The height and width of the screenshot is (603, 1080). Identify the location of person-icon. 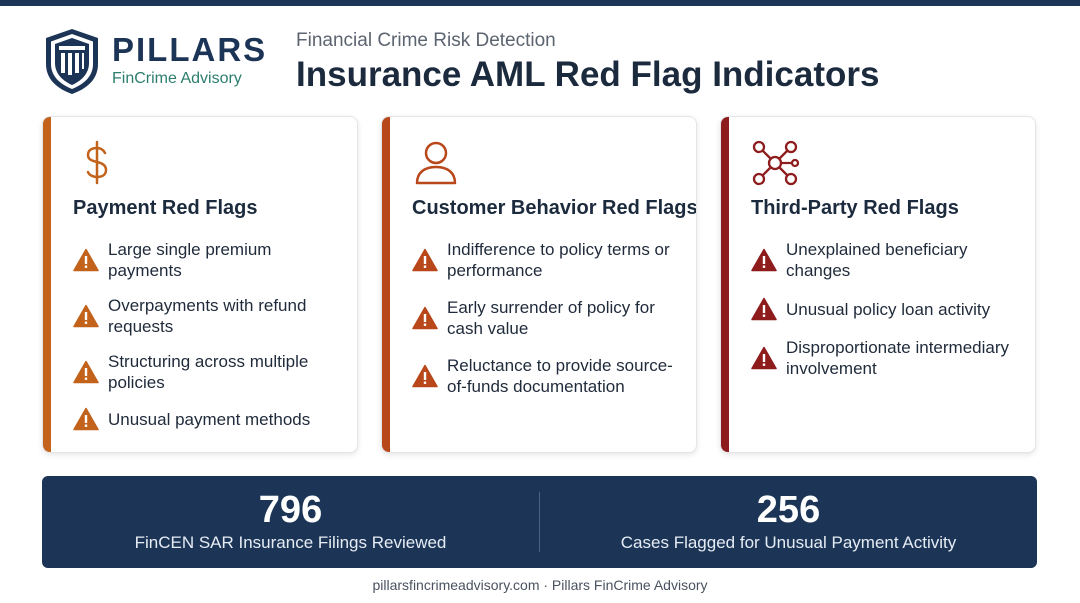
(436, 163).